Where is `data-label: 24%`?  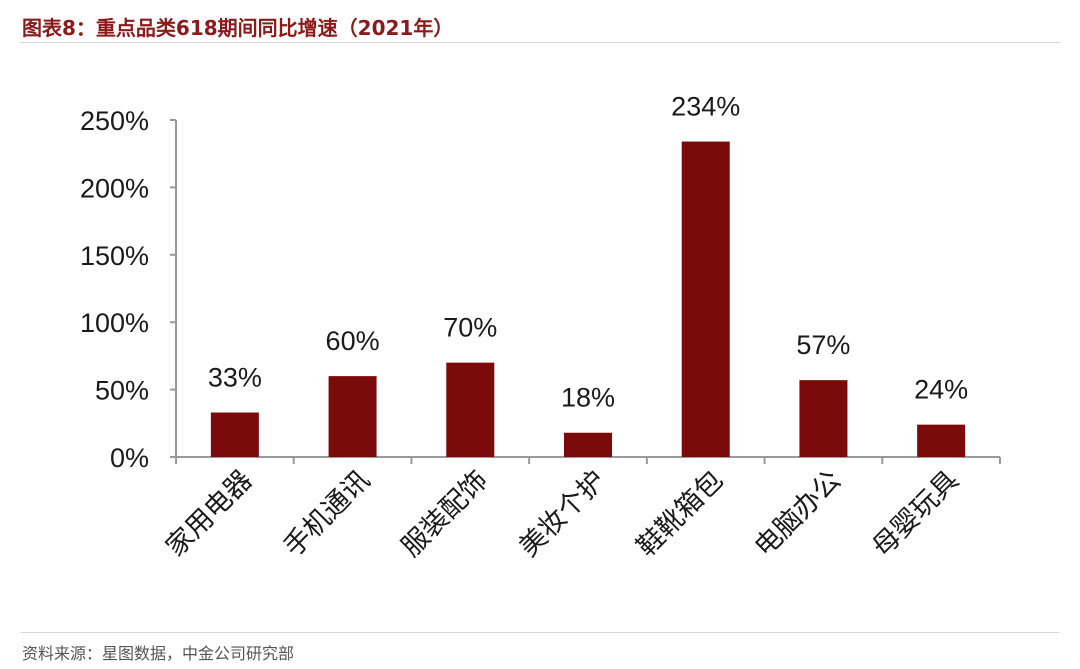
data-label: 24% is located at coordinates (941, 390).